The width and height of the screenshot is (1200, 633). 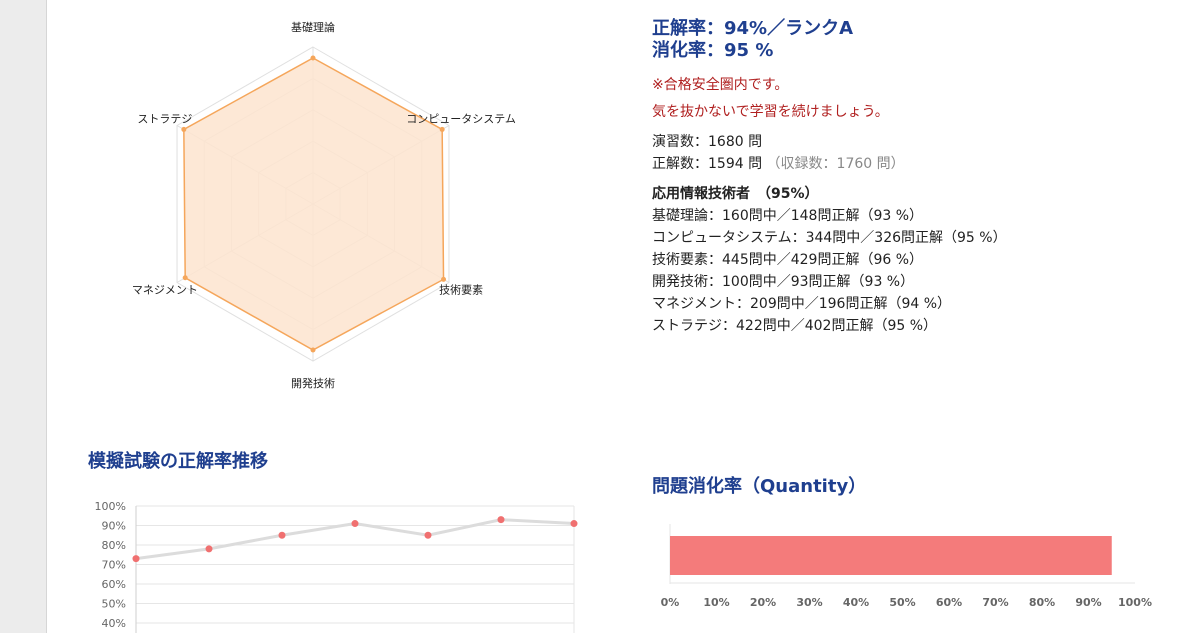 What do you see at coordinates (313, 27) in the screenshot?
I see `radar-axis-label: 基礎理論` at bounding box center [313, 27].